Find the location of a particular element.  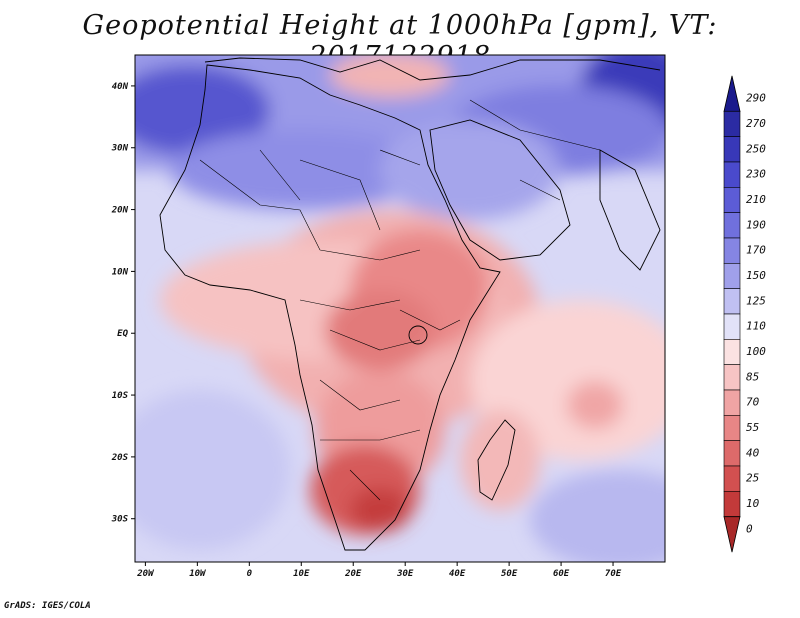

lat-label: 10S is located at coordinates (120, 396).